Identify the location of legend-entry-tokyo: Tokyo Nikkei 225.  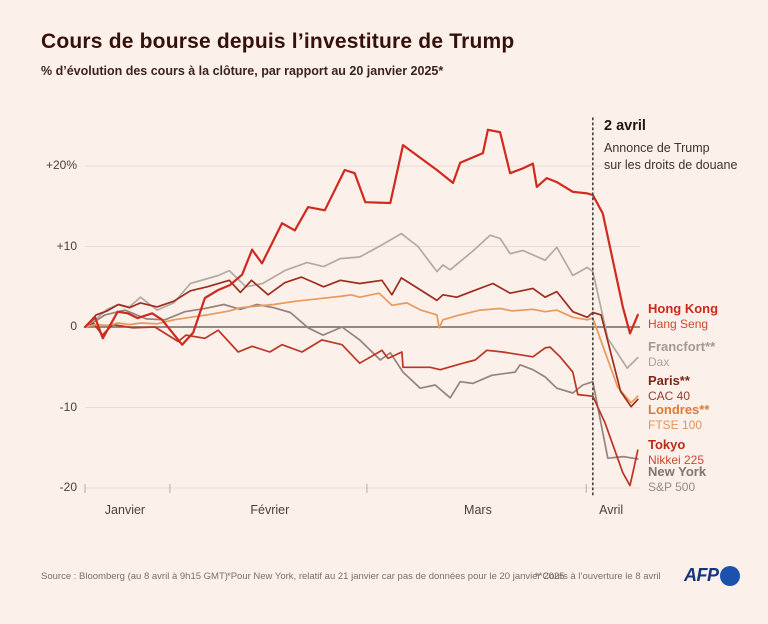
(707, 452).